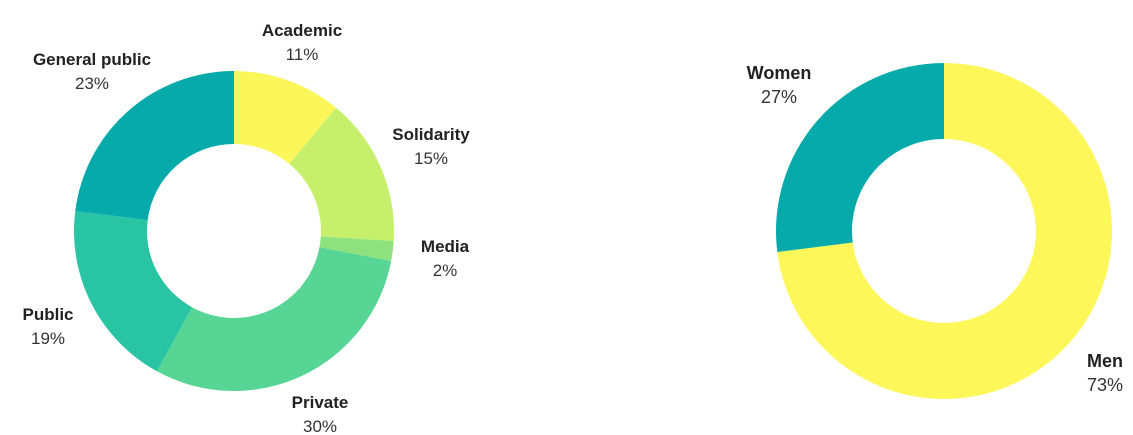  Describe the element at coordinates (92, 59) in the screenshot. I see `slice-label-general-public: General public` at that location.